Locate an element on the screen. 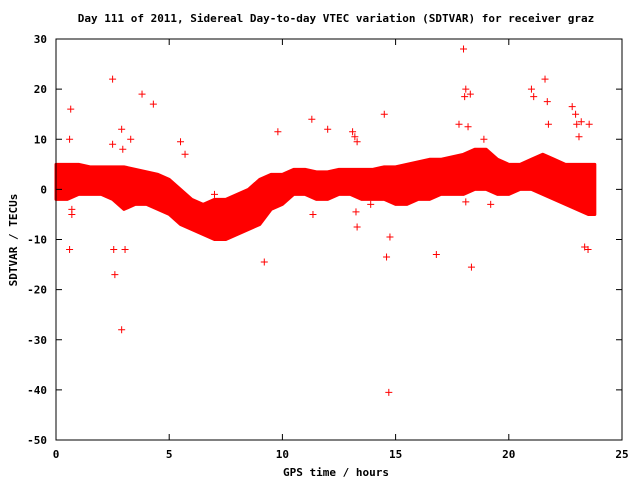  x-tick-label: 25 is located at coordinates (621, 454).